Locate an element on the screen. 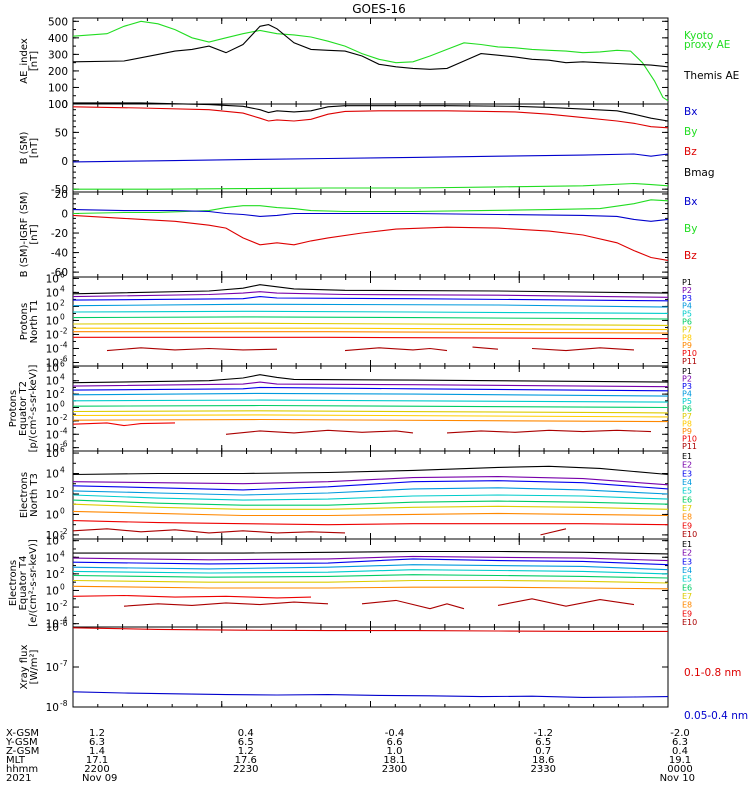  y-tick-exponent: 2 is located at coordinates (62, 490).